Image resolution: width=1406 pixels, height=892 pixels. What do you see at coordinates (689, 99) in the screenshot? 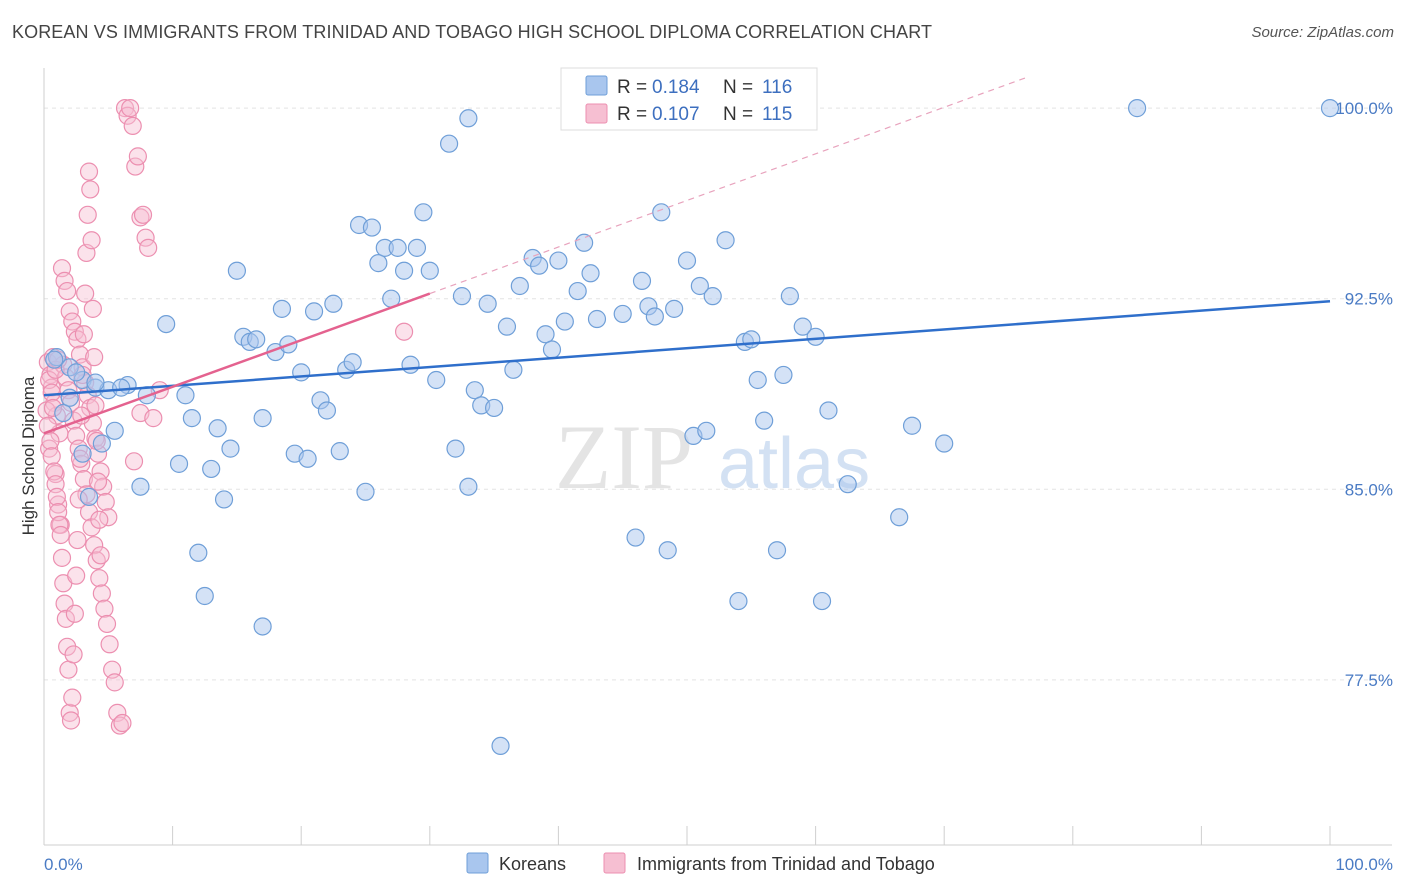
I see `top-legend: R = 0.184 N = 116 R = 0.107 N = 115` at bounding box center [689, 99].